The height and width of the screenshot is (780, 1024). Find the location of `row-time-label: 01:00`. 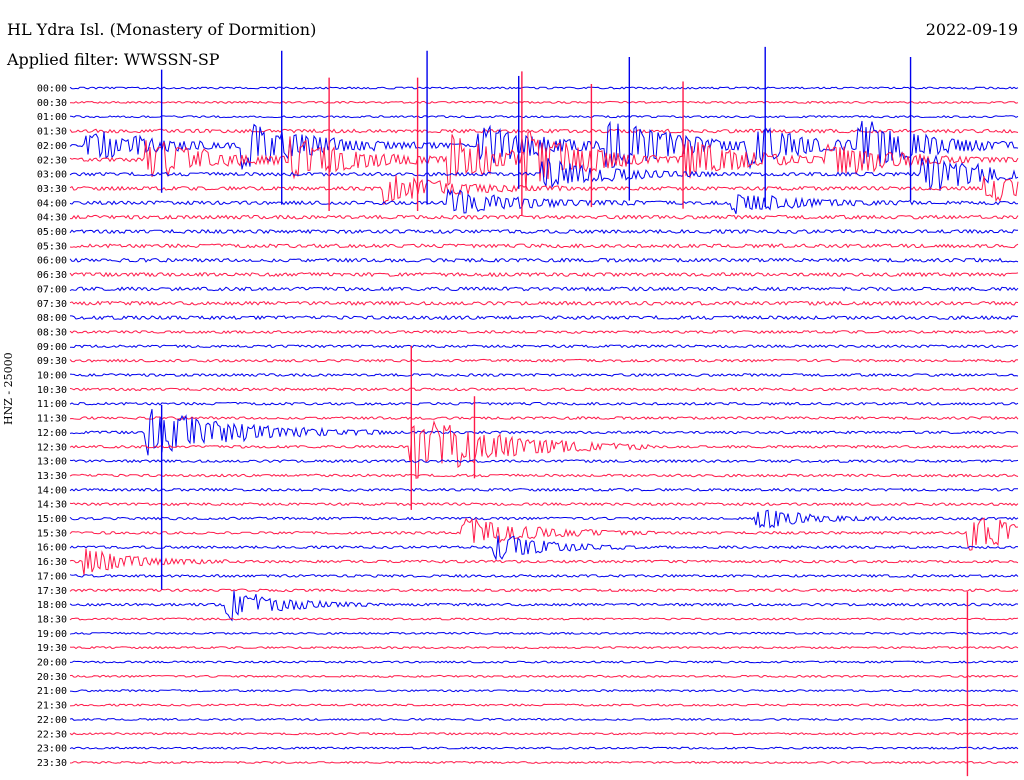

row-time-label: 01:00 is located at coordinates (52, 117).